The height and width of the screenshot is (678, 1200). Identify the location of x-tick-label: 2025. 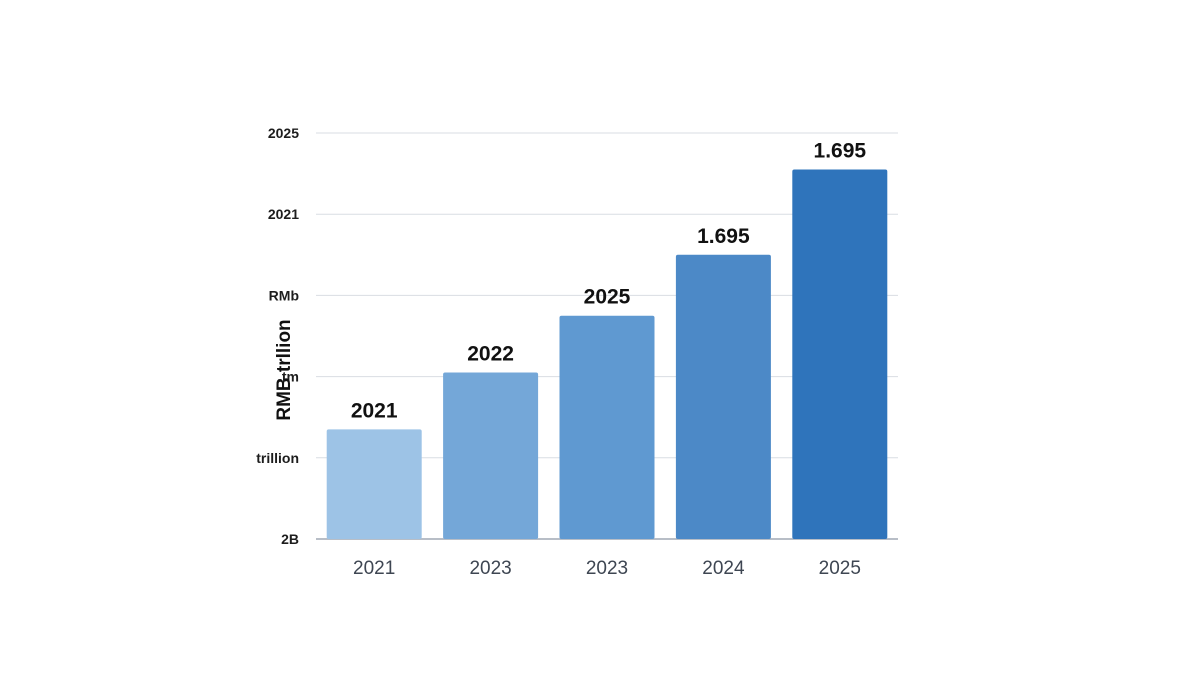
(840, 568).